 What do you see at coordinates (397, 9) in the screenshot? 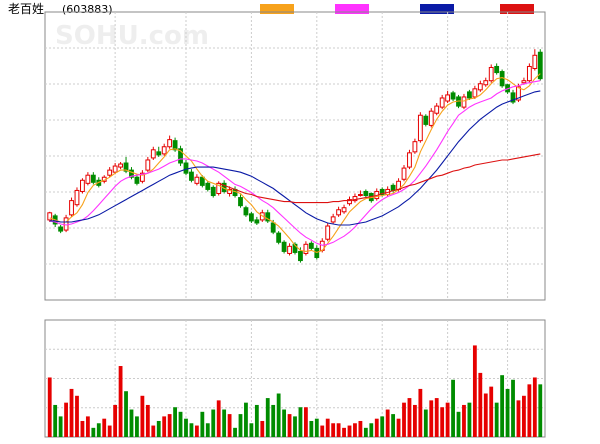
I see `legend` at bounding box center [397, 9].